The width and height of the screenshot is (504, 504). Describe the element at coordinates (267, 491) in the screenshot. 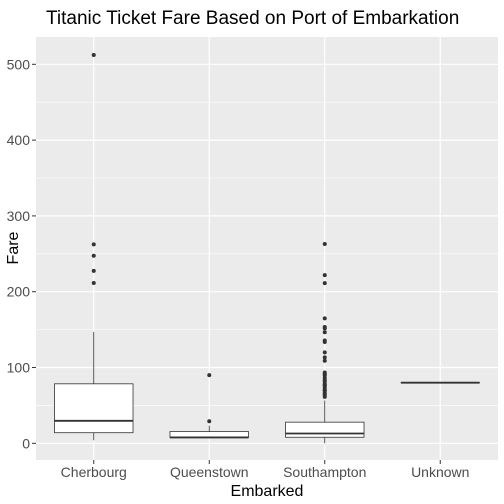

I see `x-axis-title: Embarked` at that location.